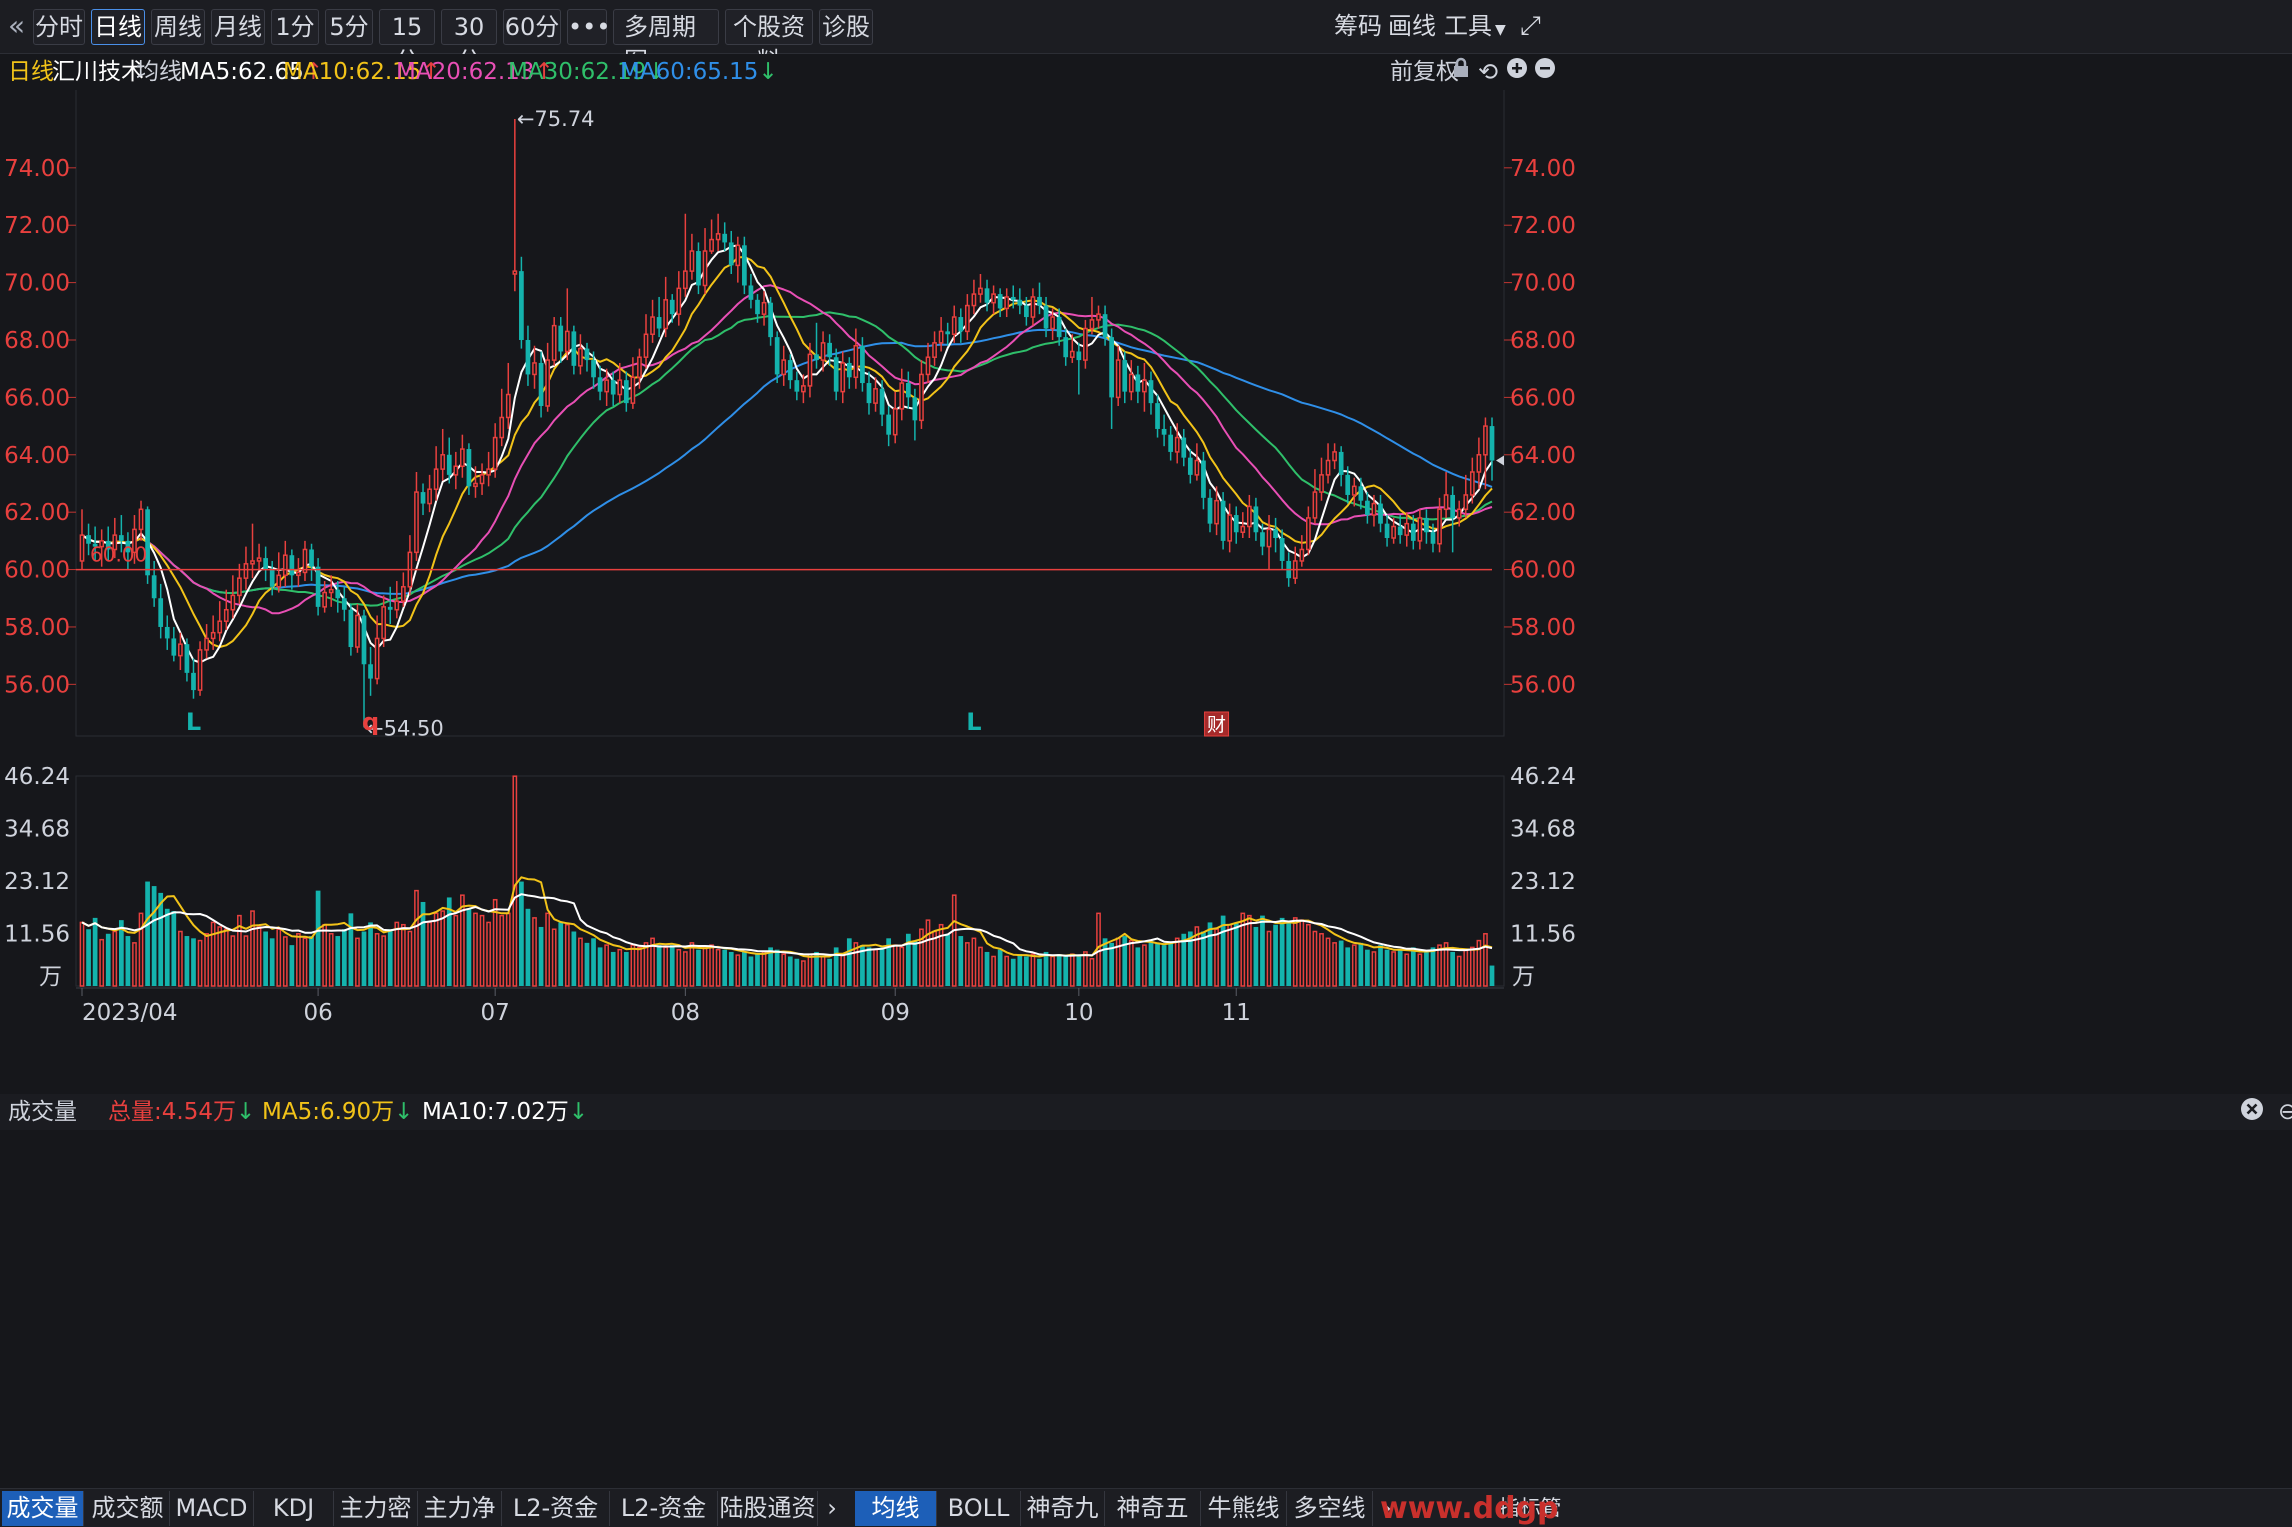  Describe the element at coordinates (17, 25) in the screenshot. I see `double-chevron-left-icon: «` at that location.